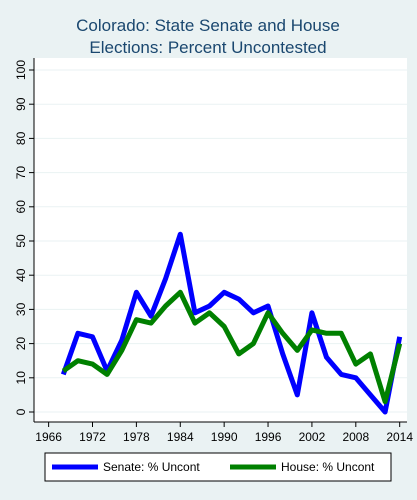  Describe the element at coordinates (21, 378) in the screenshot. I see `y-tick-label-10: 10` at that location.